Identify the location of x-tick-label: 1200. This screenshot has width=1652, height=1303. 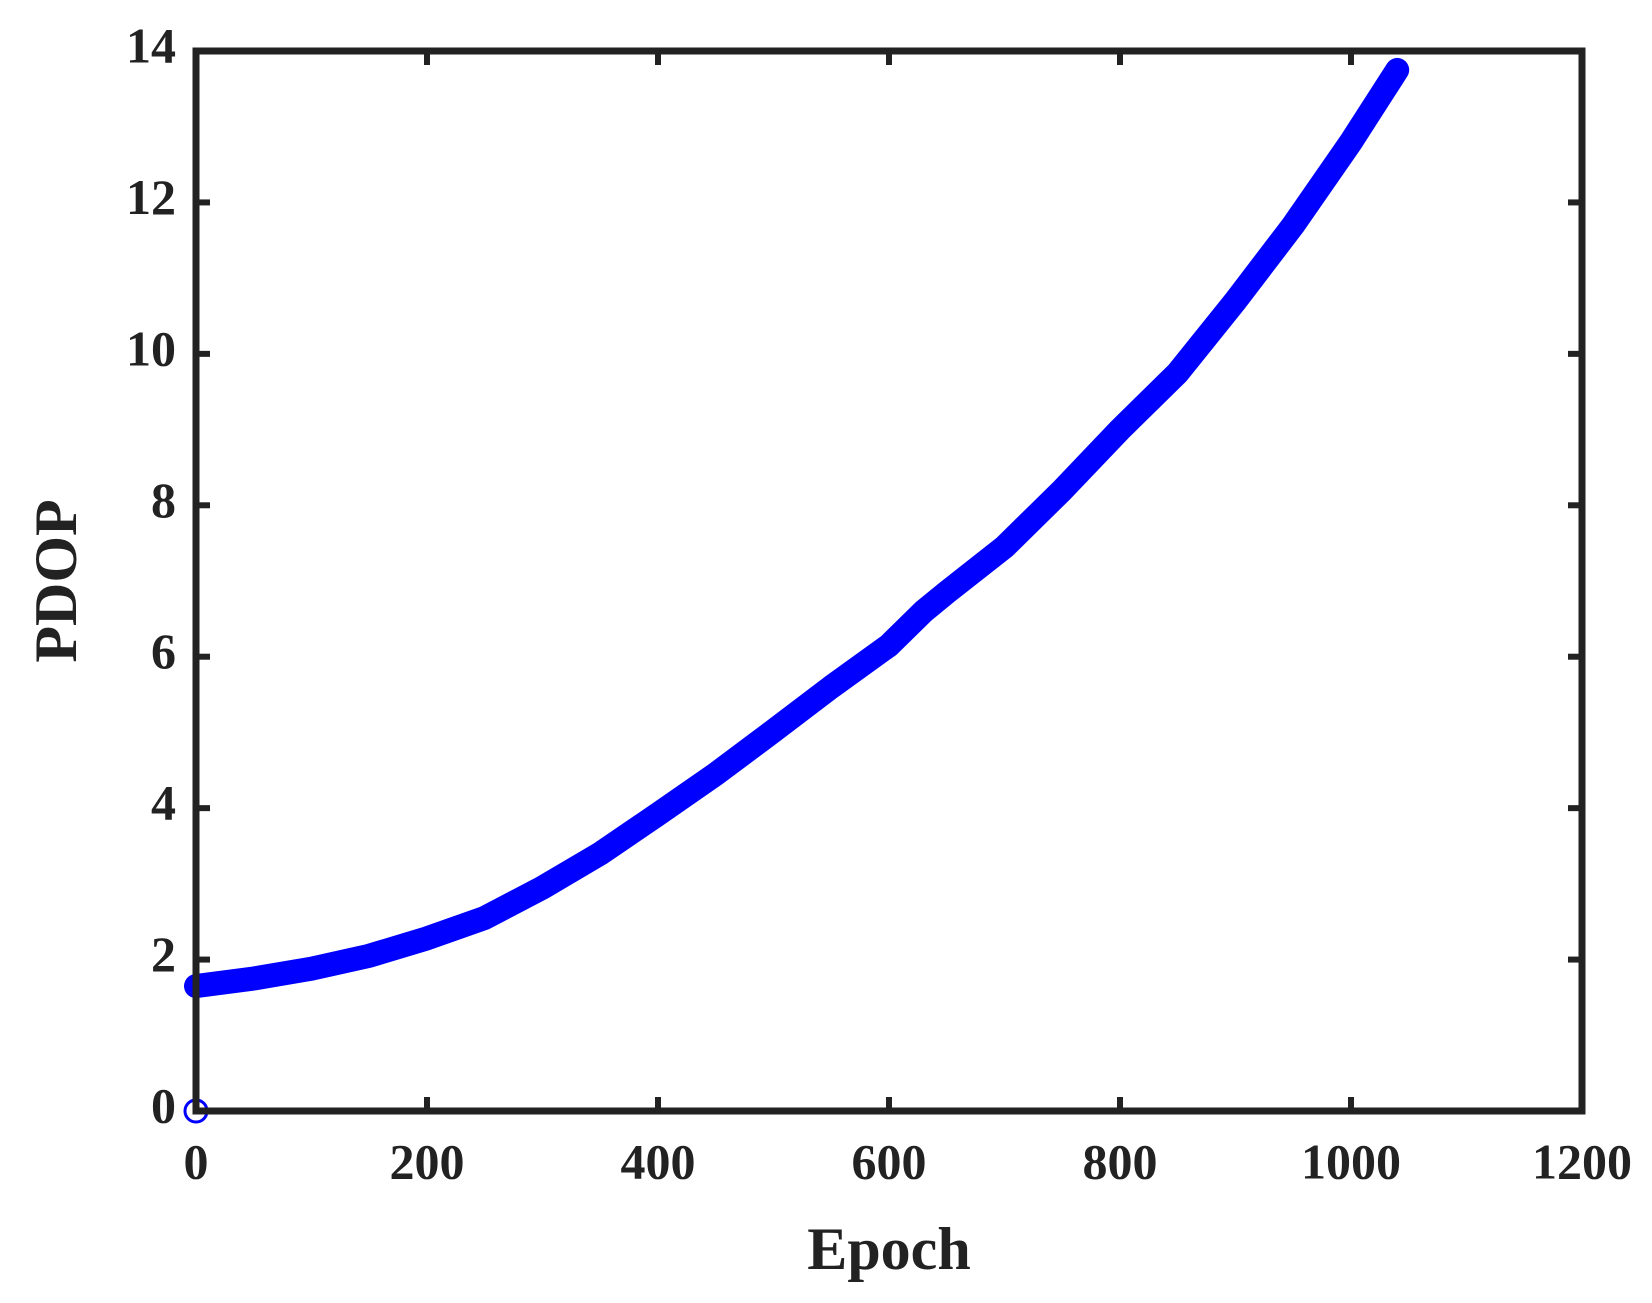
(1582, 1161).